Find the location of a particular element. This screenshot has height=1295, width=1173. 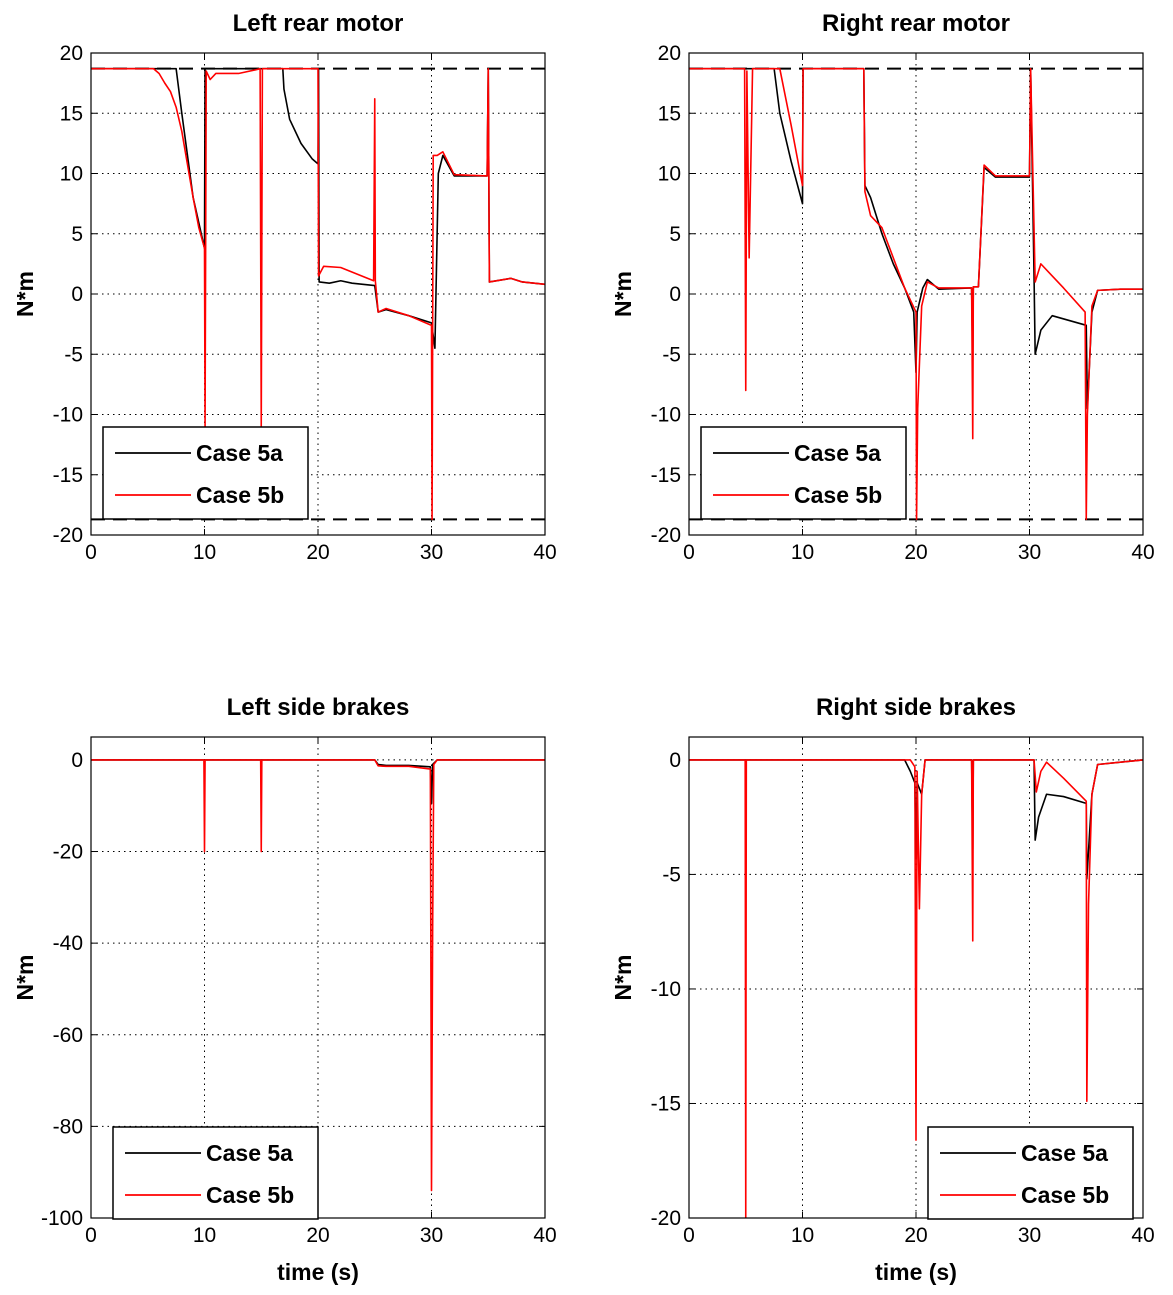

y-tick-label: -60 is located at coordinates (68, 1035).